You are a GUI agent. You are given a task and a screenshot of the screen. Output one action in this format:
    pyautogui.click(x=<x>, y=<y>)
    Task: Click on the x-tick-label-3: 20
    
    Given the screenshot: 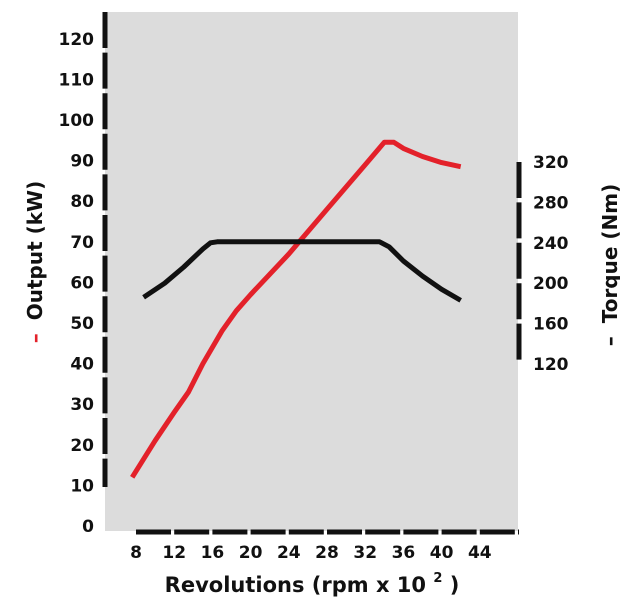 What is the action you would take?
    pyautogui.click(x=251, y=553)
    